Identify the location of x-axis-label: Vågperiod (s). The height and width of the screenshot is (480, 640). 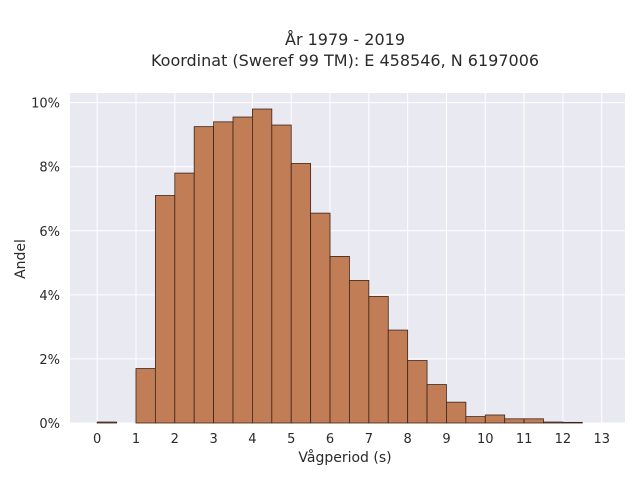
(344, 457).